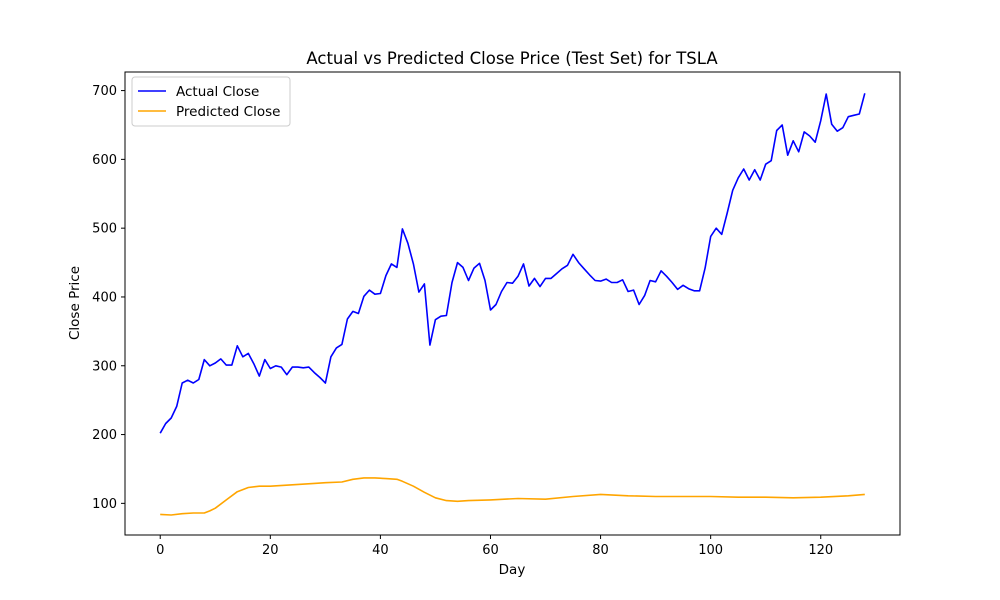  Describe the element at coordinates (820, 550) in the screenshot. I see `x-tick-label: 120` at that location.